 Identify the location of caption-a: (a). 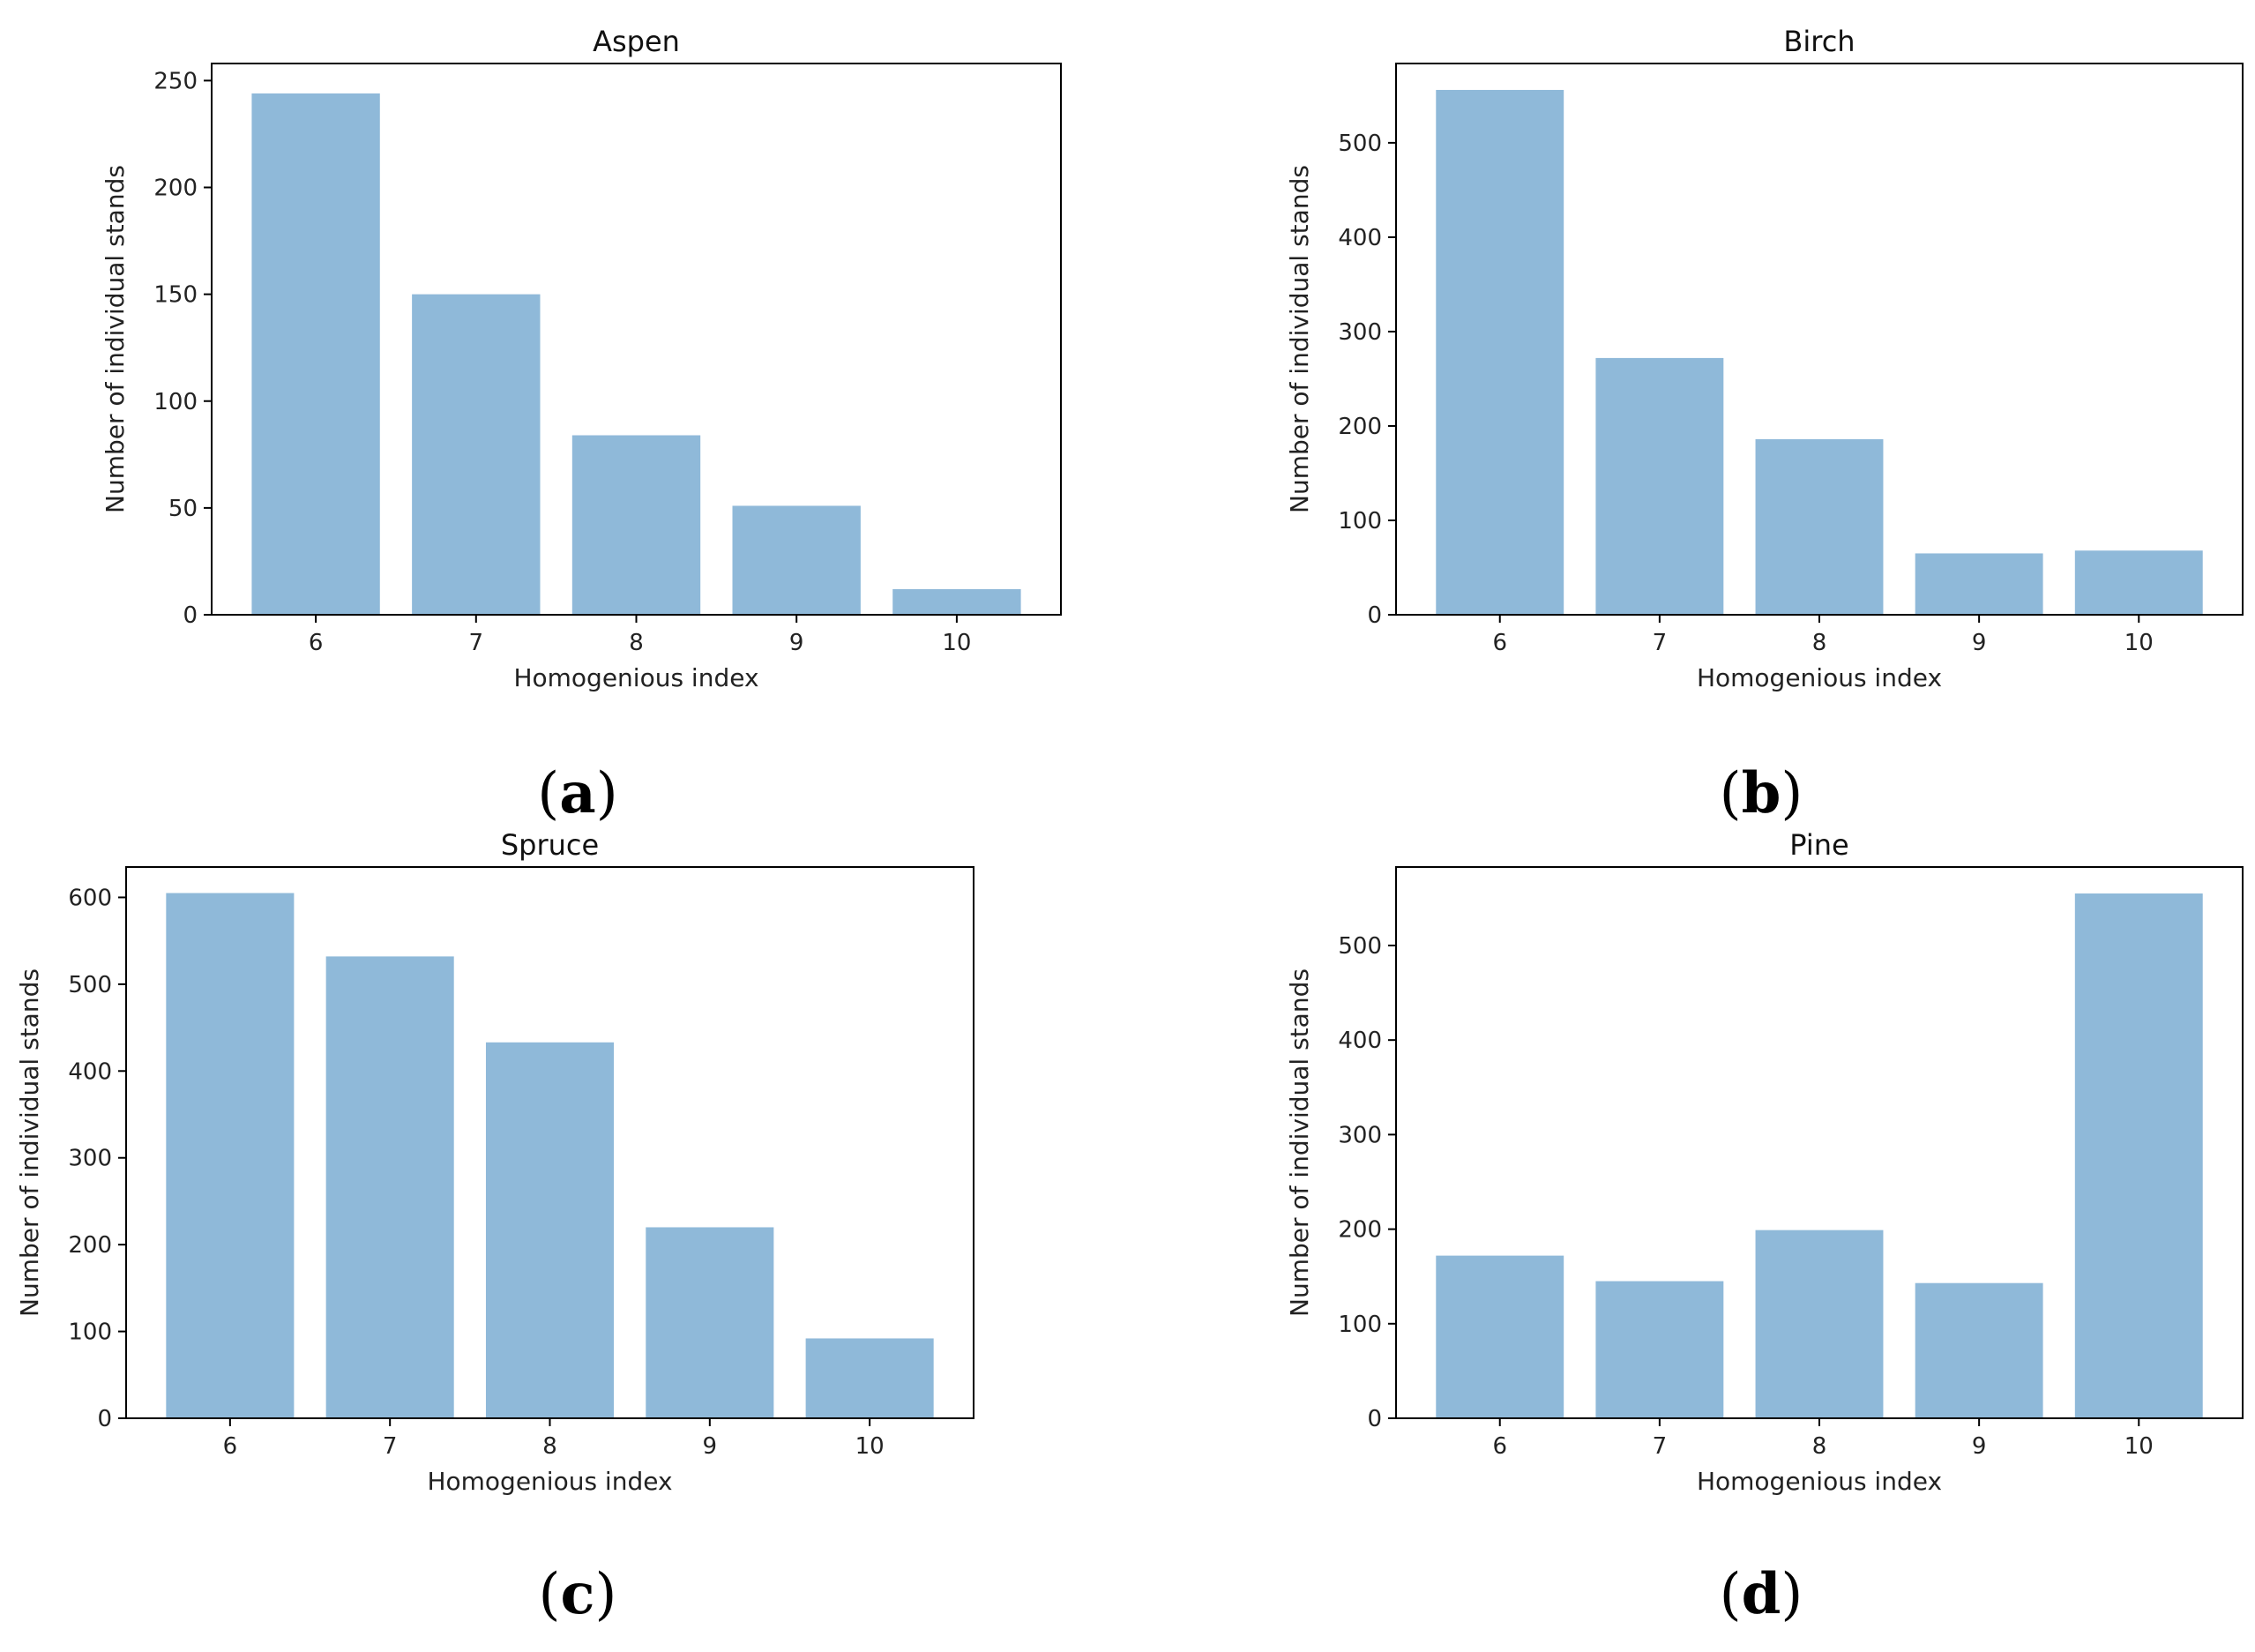
(577, 793).